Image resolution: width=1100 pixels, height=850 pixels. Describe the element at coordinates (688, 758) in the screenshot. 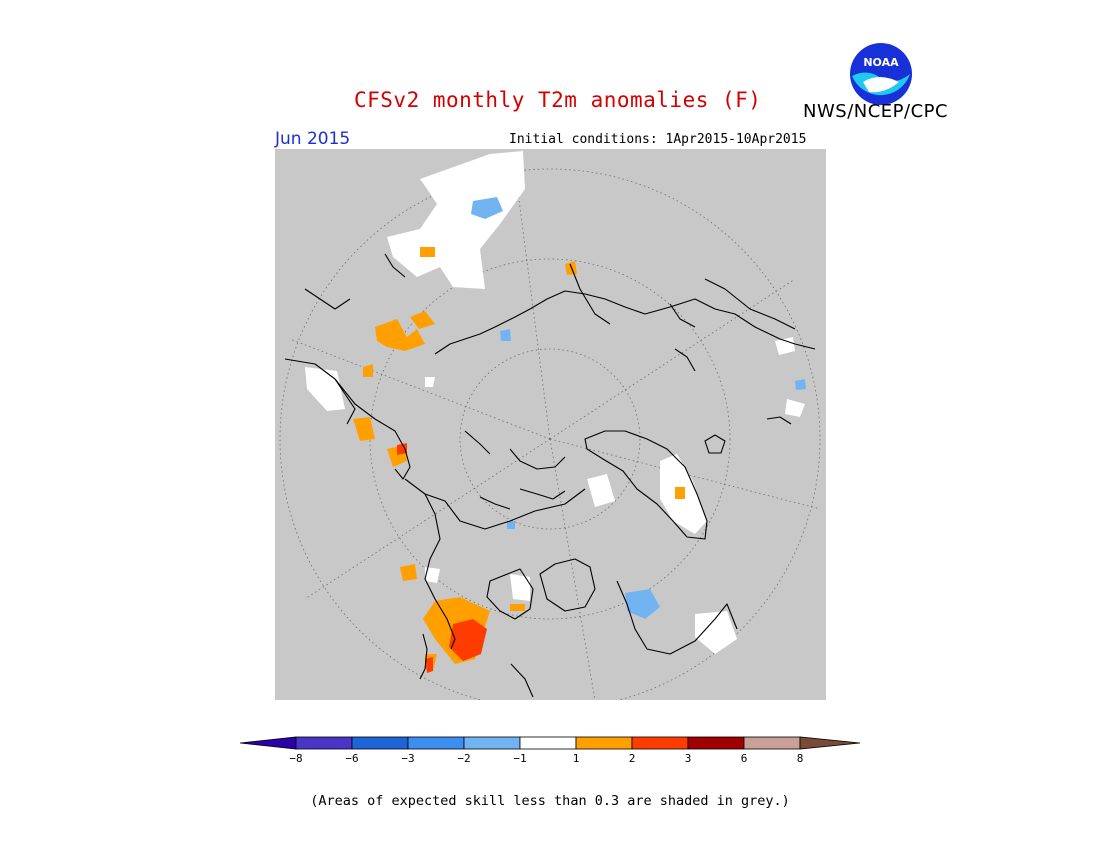

I see `colorbar-tick-label: 3` at that location.